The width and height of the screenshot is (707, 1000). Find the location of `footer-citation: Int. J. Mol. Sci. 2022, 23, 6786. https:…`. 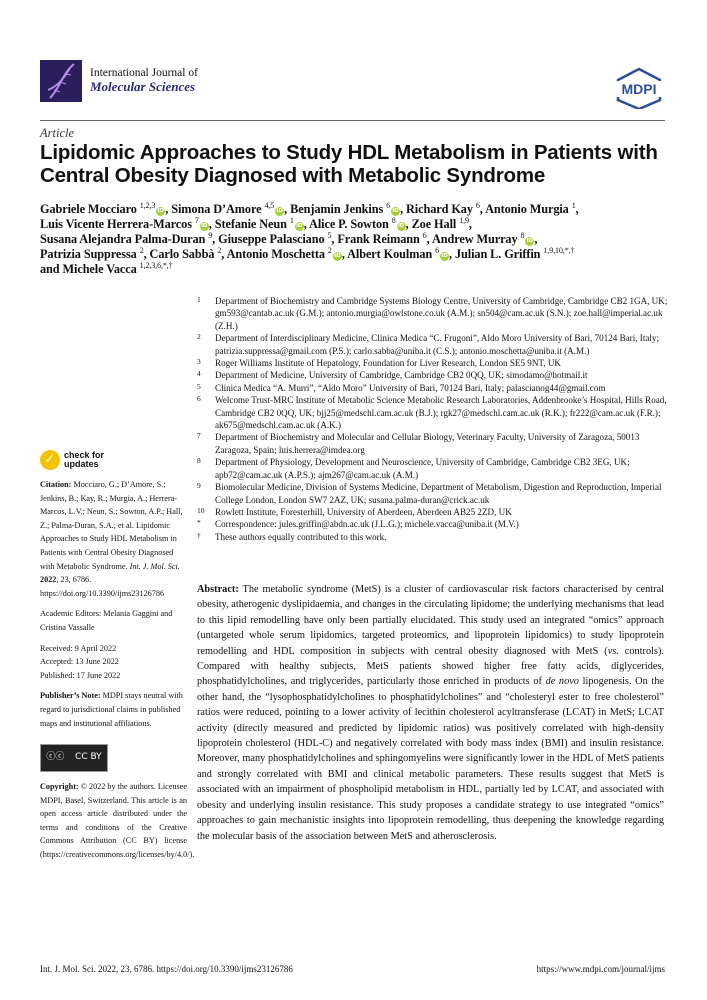

footer-citation: Int. J. Mol. Sci. 2022, 23, 6786. https:… is located at coordinates (166, 969).